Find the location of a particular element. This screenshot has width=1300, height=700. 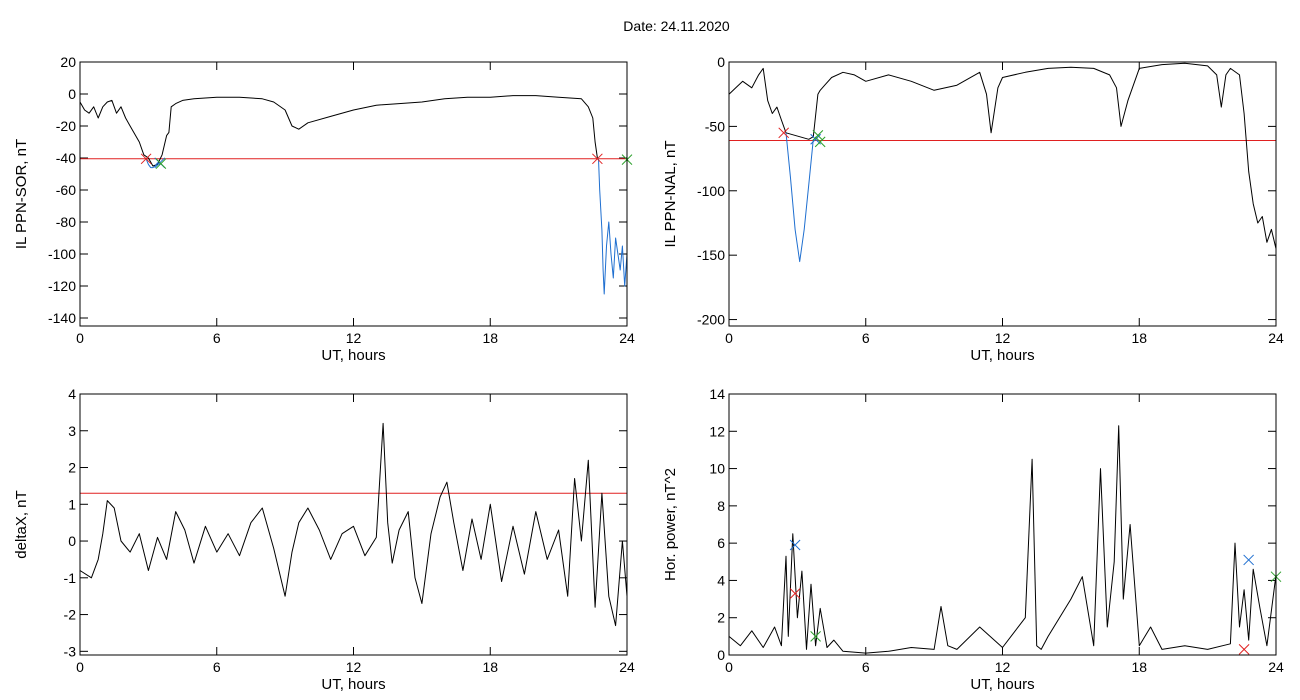

y-tick-label: -3 is located at coordinates (70, 651).